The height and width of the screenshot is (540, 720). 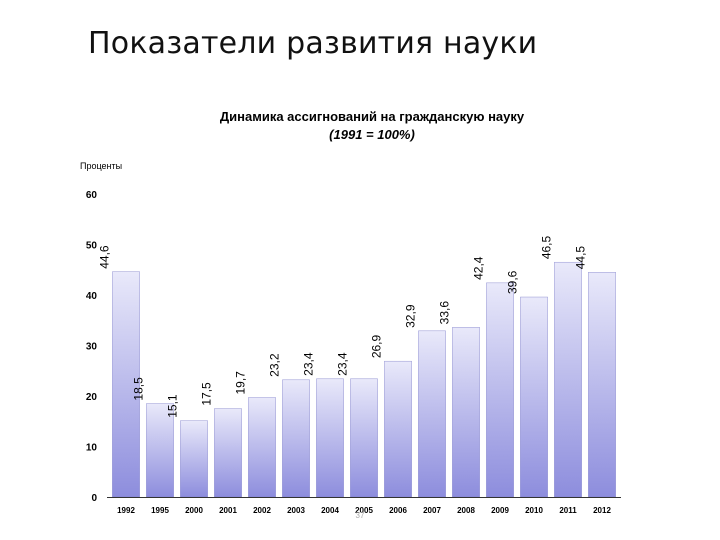 I want to click on y-tick-label: 60, so click(x=92, y=195).